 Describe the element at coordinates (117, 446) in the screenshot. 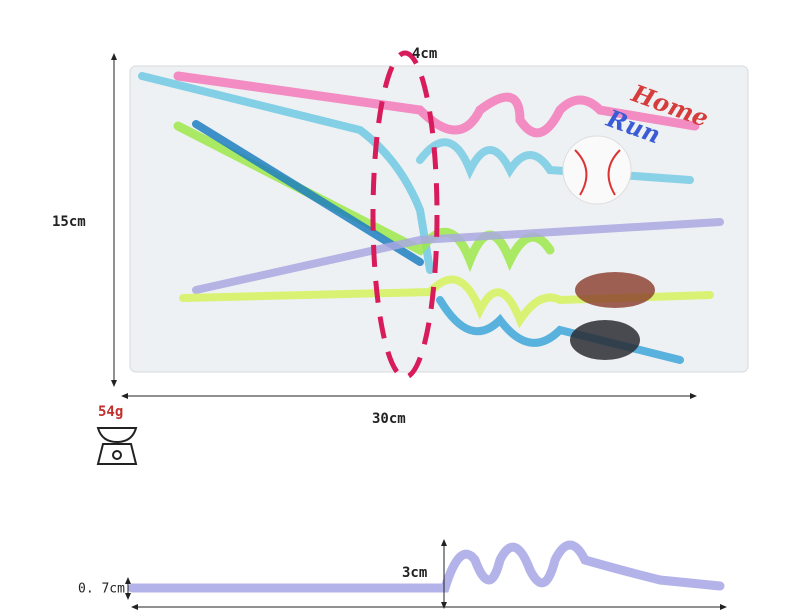

I see `scale-icon` at that location.